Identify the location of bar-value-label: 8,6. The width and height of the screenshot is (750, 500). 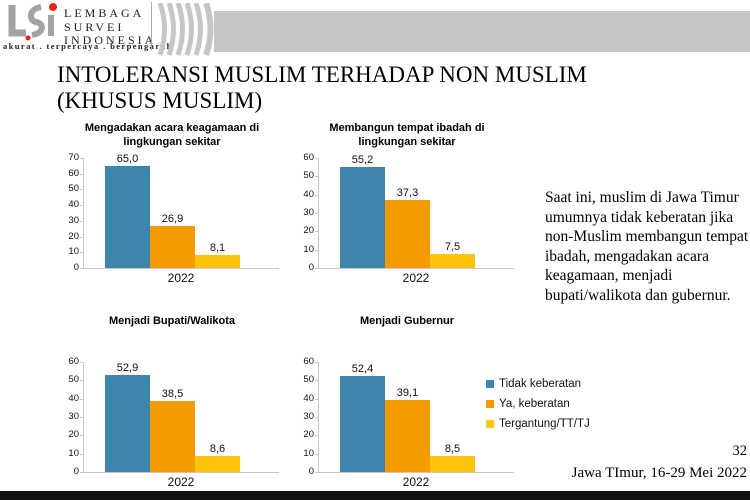
(217, 449).